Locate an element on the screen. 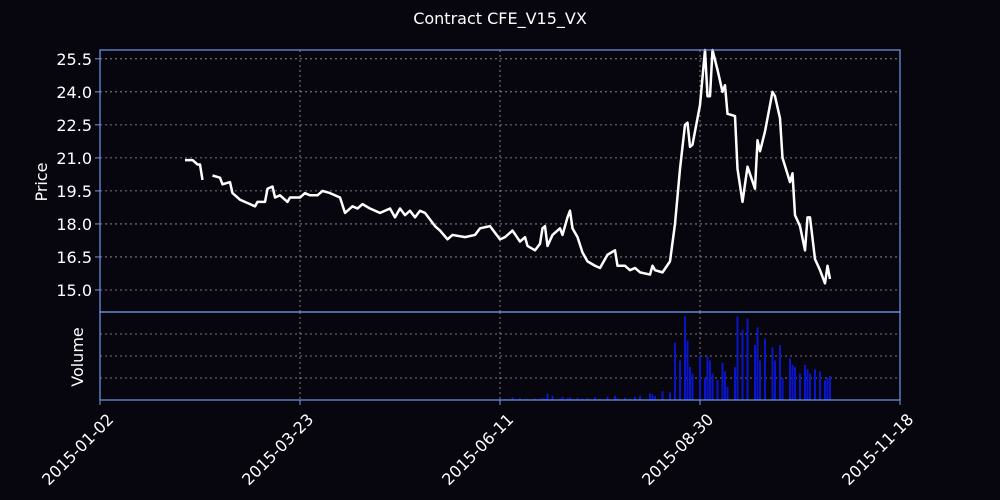 This screenshot has height=500, width=1000. y-axis-label: Volume is located at coordinates (77, 357).